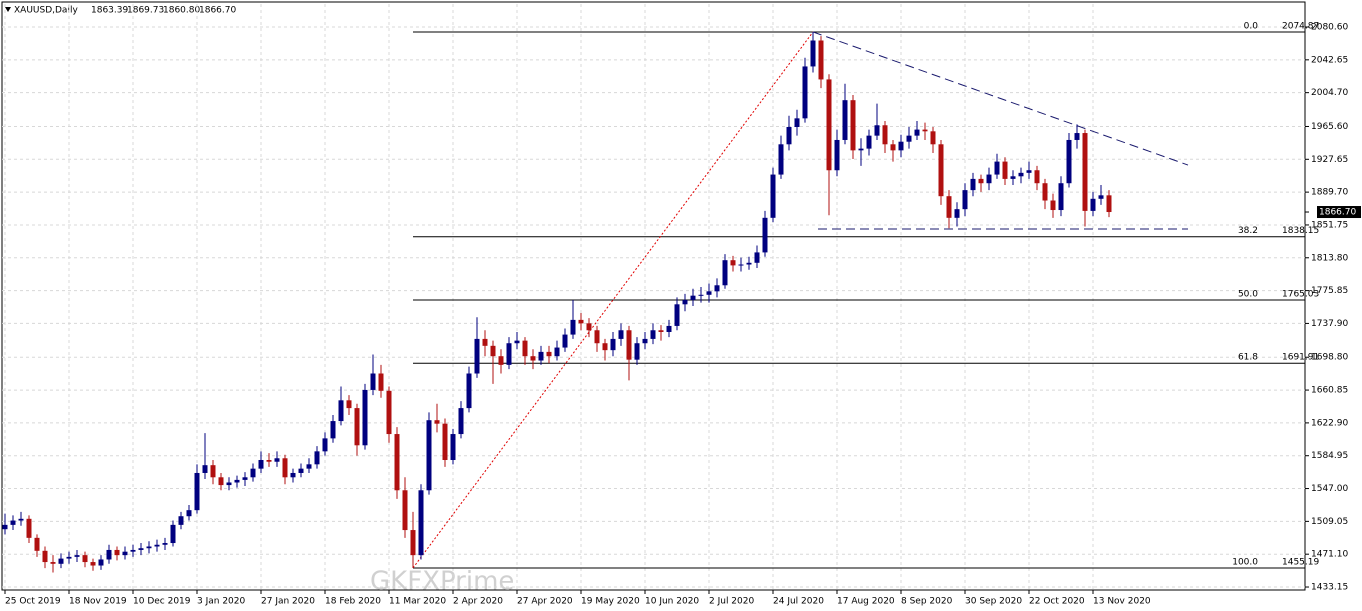 Image resolution: width=1362 pixels, height=611 pixels. What do you see at coordinates (1000, 98) in the screenshot?
I see `trendline` at bounding box center [1000, 98].